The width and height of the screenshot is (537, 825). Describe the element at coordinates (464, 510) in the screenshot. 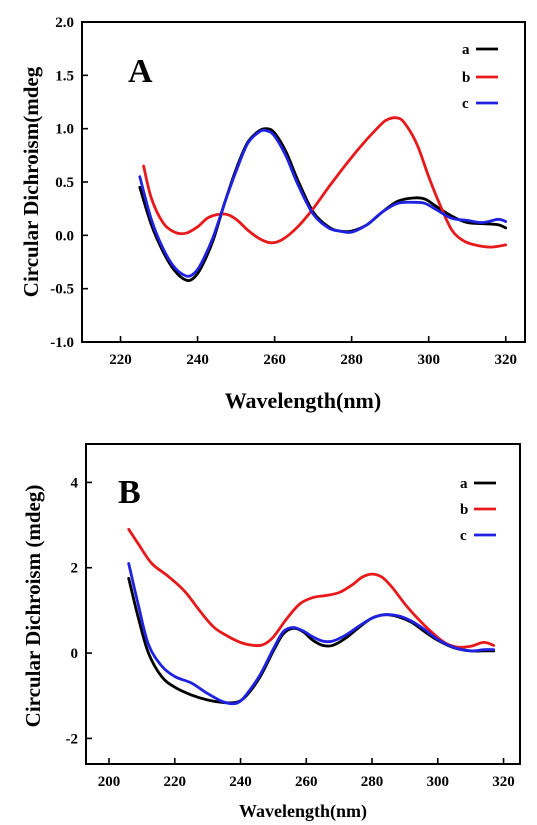

I see `panel-b-legend-label-b: b` at that location.